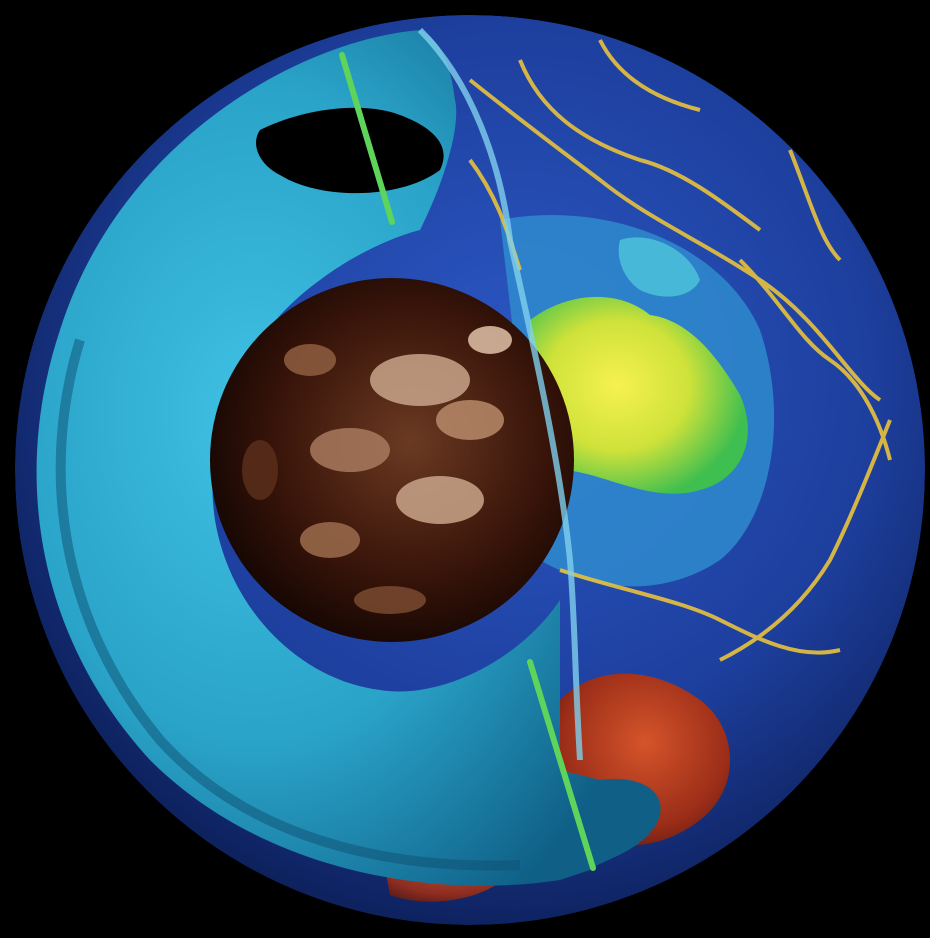 This screenshot has height=938, width=930. Describe the element at coordinates (350, 150) in the screenshot. I see `mantle-notch-top` at that location.